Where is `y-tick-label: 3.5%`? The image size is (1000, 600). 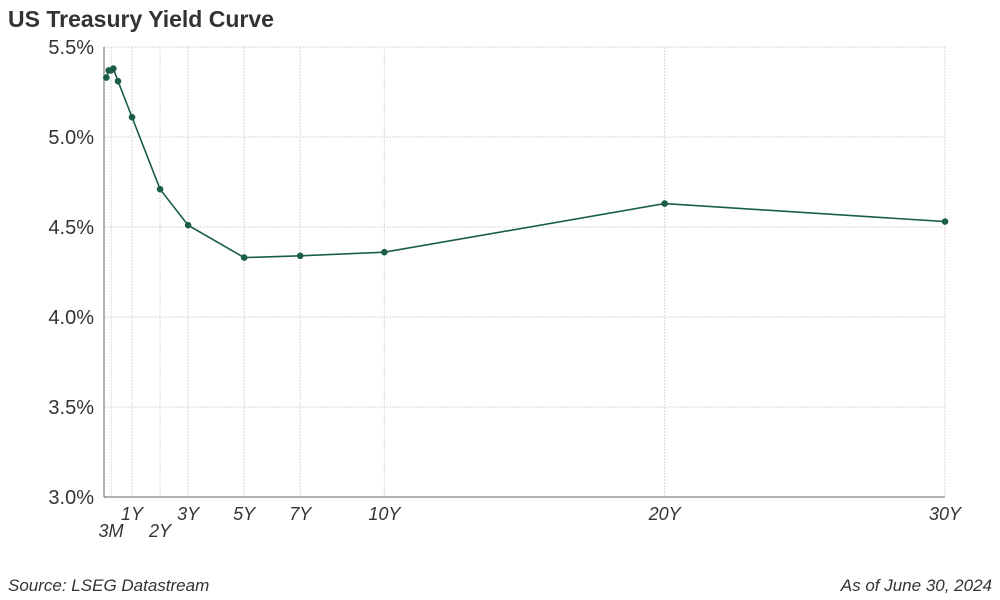
y-tick-label: 3.5% is located at coordinates (71, 408).